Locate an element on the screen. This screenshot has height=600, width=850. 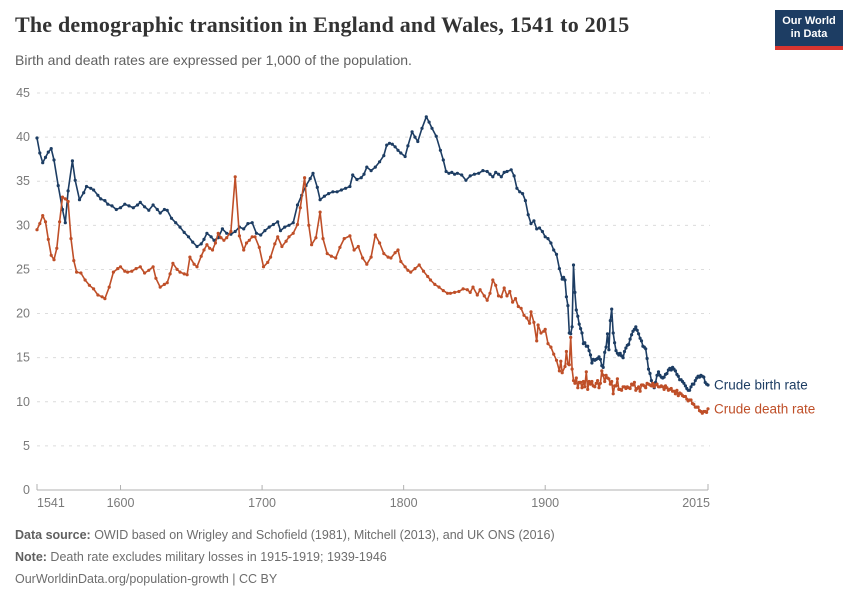
x-tick-label-1800: 1800 is located at coordinates (404, 503).